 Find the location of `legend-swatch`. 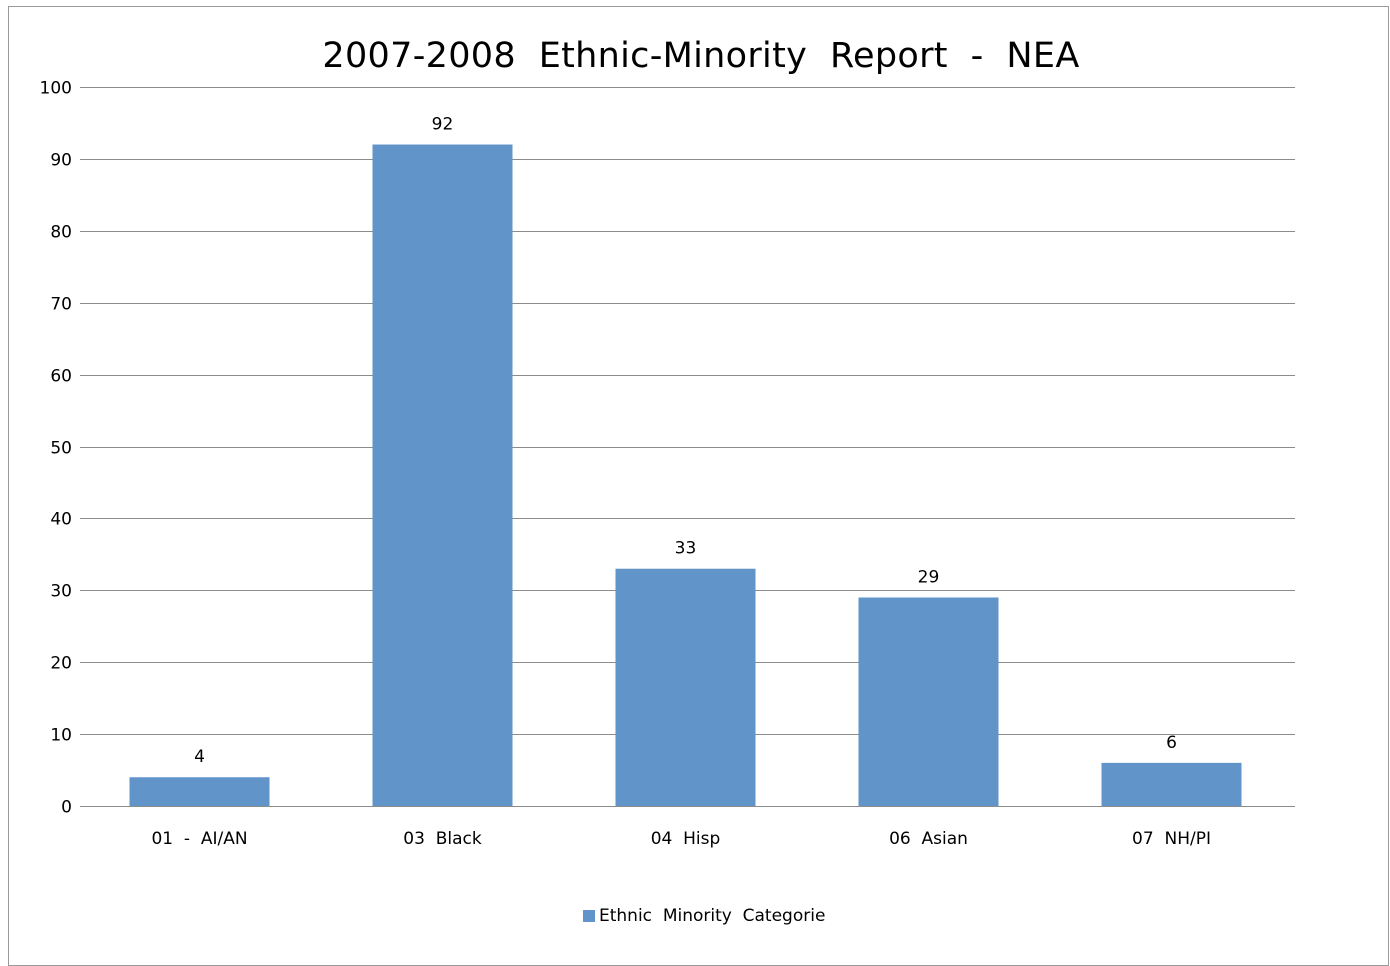

legend-swatch is located at coordinates (589, 916).